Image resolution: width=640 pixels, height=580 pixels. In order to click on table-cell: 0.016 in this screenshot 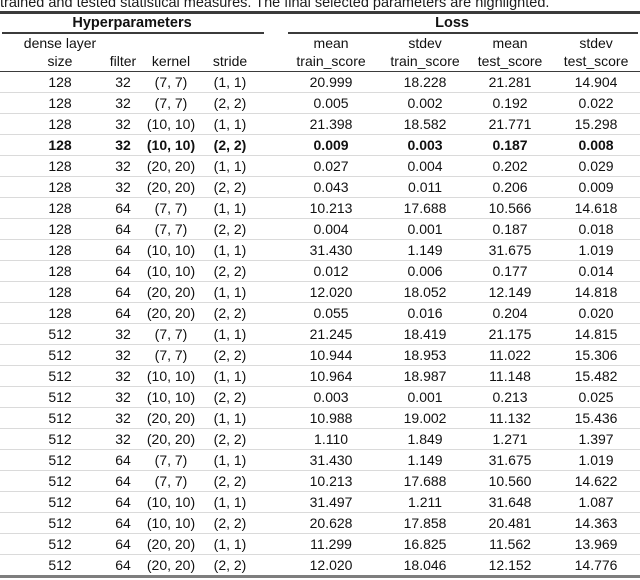, I will do `click(425, 313)`.